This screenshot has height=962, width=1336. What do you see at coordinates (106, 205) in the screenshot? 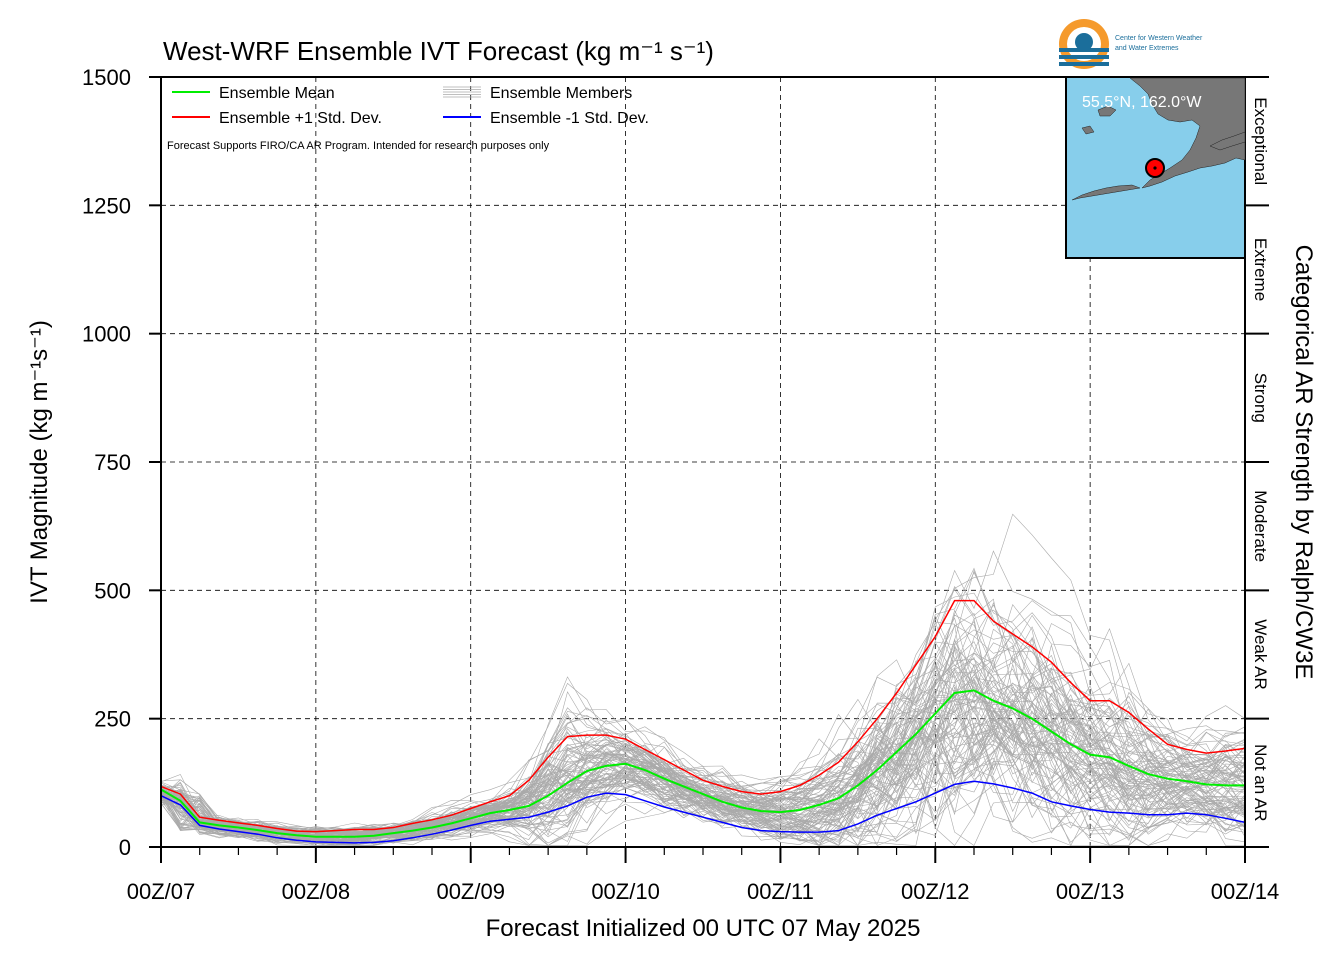
I see `y-tick-label: 1250` at bounding box center [106, 205].